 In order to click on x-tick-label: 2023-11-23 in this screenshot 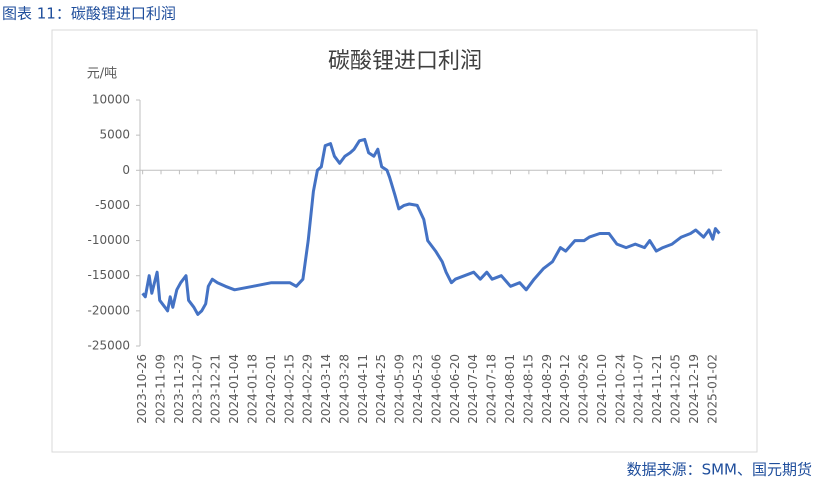, I will do `click(179, 389)`.